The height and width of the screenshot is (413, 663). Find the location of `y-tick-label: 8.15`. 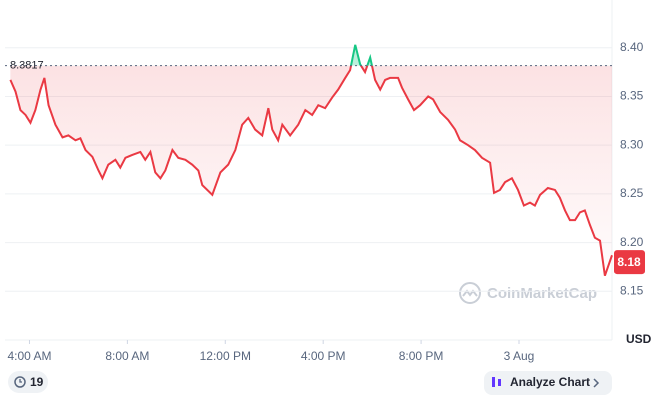

y-tick-label: 8.15 is located at coordinates (632, 290).